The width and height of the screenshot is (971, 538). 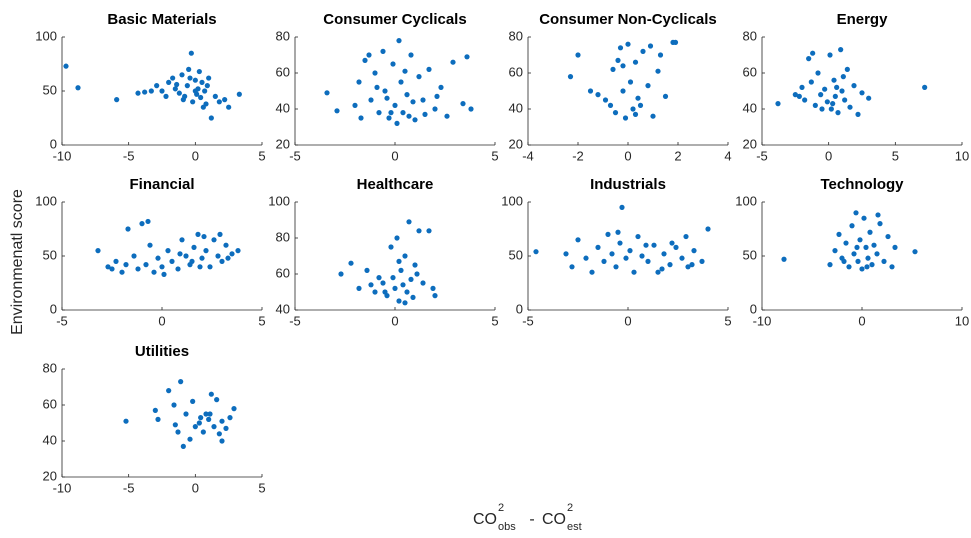 I want to click on chart-title: Industrials, so click(x=628, y=184).